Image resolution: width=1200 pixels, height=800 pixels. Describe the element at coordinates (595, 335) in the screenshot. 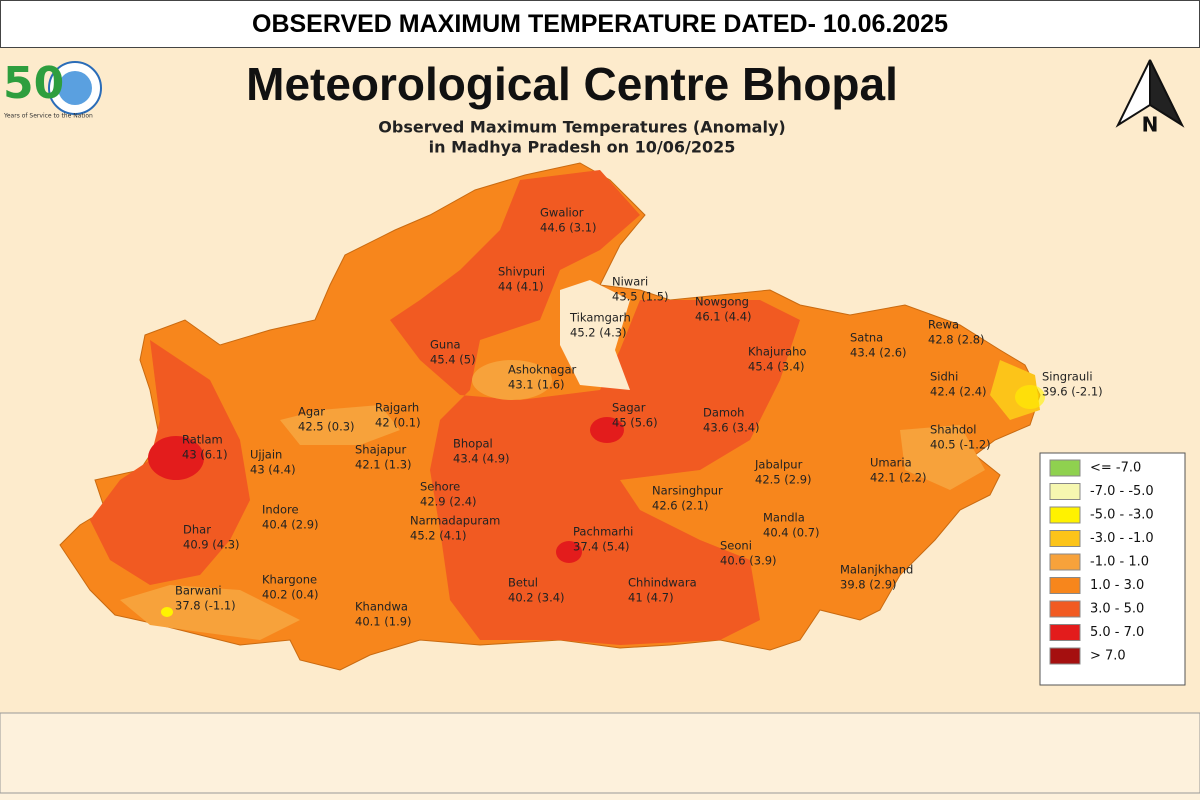

I see `excluded-area` at that location.